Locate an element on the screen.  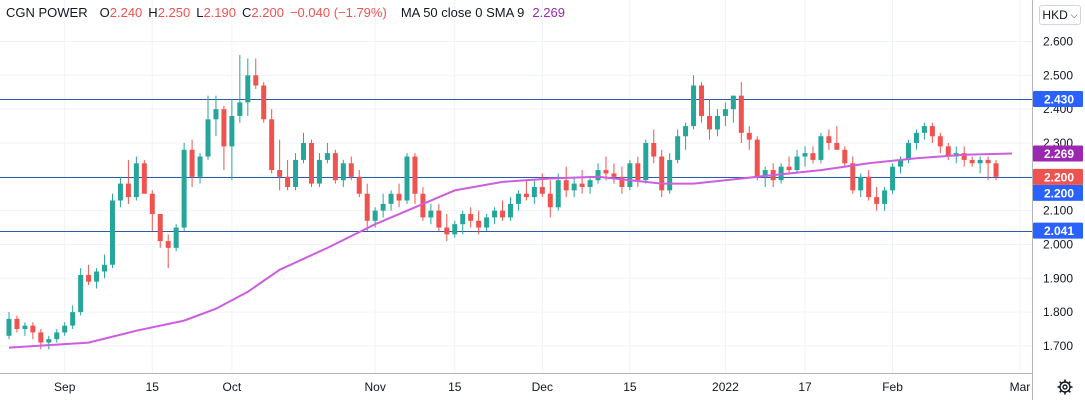
ma-badge-label: 2.269 is located at coordinates (1059, 154).